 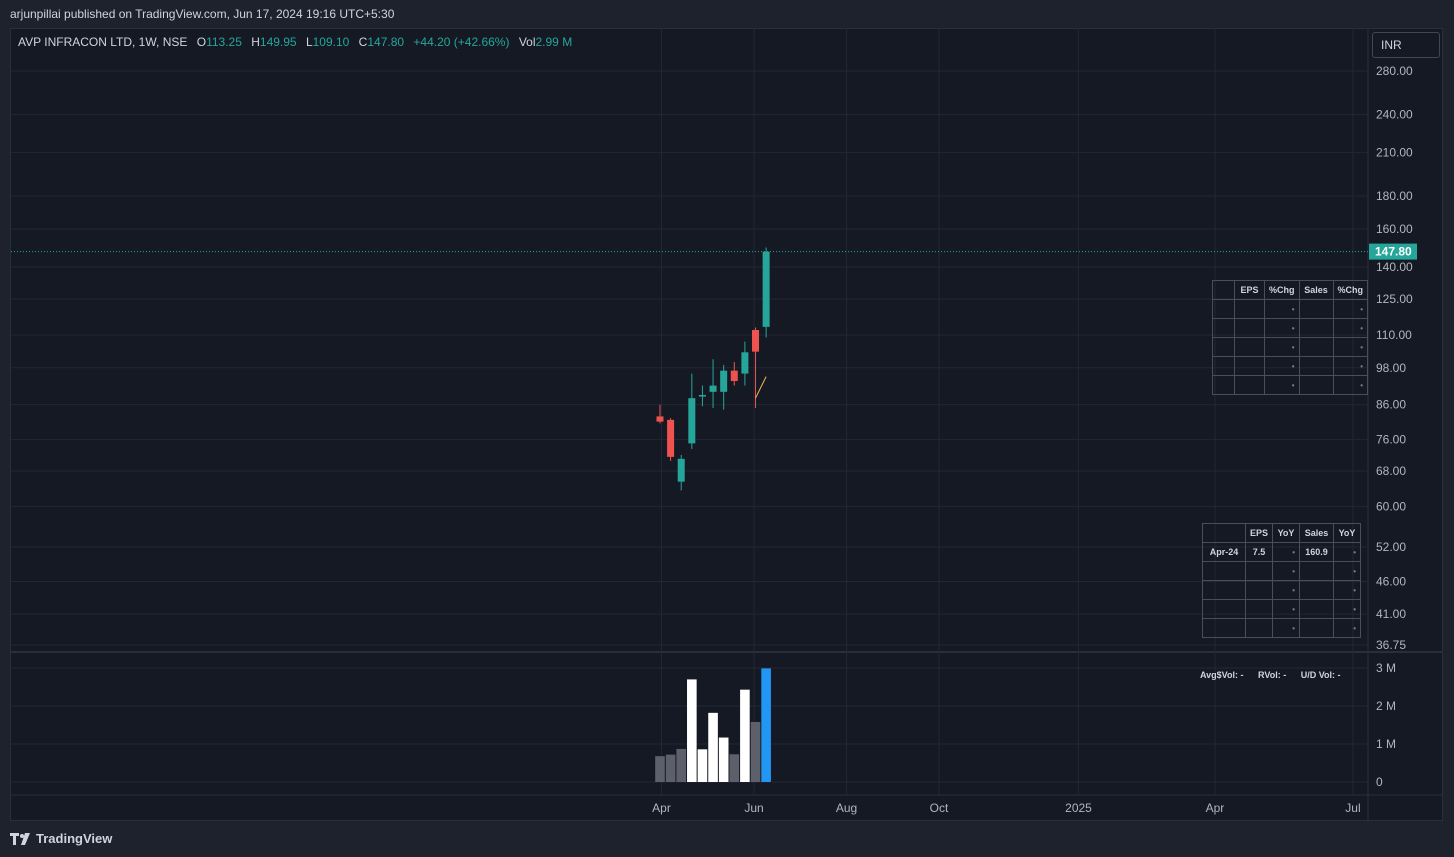 What do you see at coordinates (1394, 229) in the screenshot?
I see `price-tick-label: 160.00` at bounding box center [1394, 229].